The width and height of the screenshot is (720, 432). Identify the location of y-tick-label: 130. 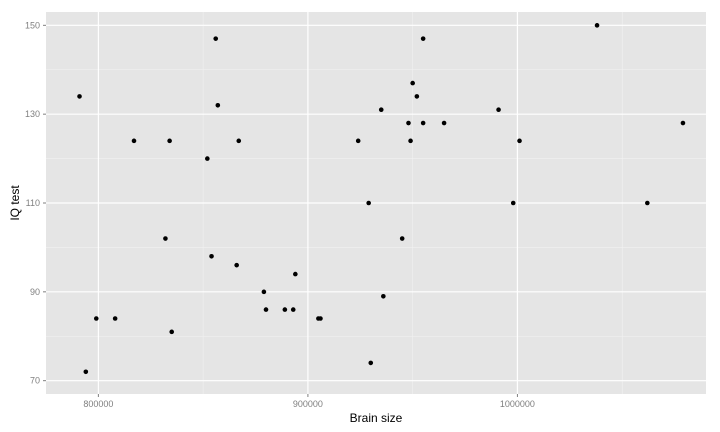
(32, 114).